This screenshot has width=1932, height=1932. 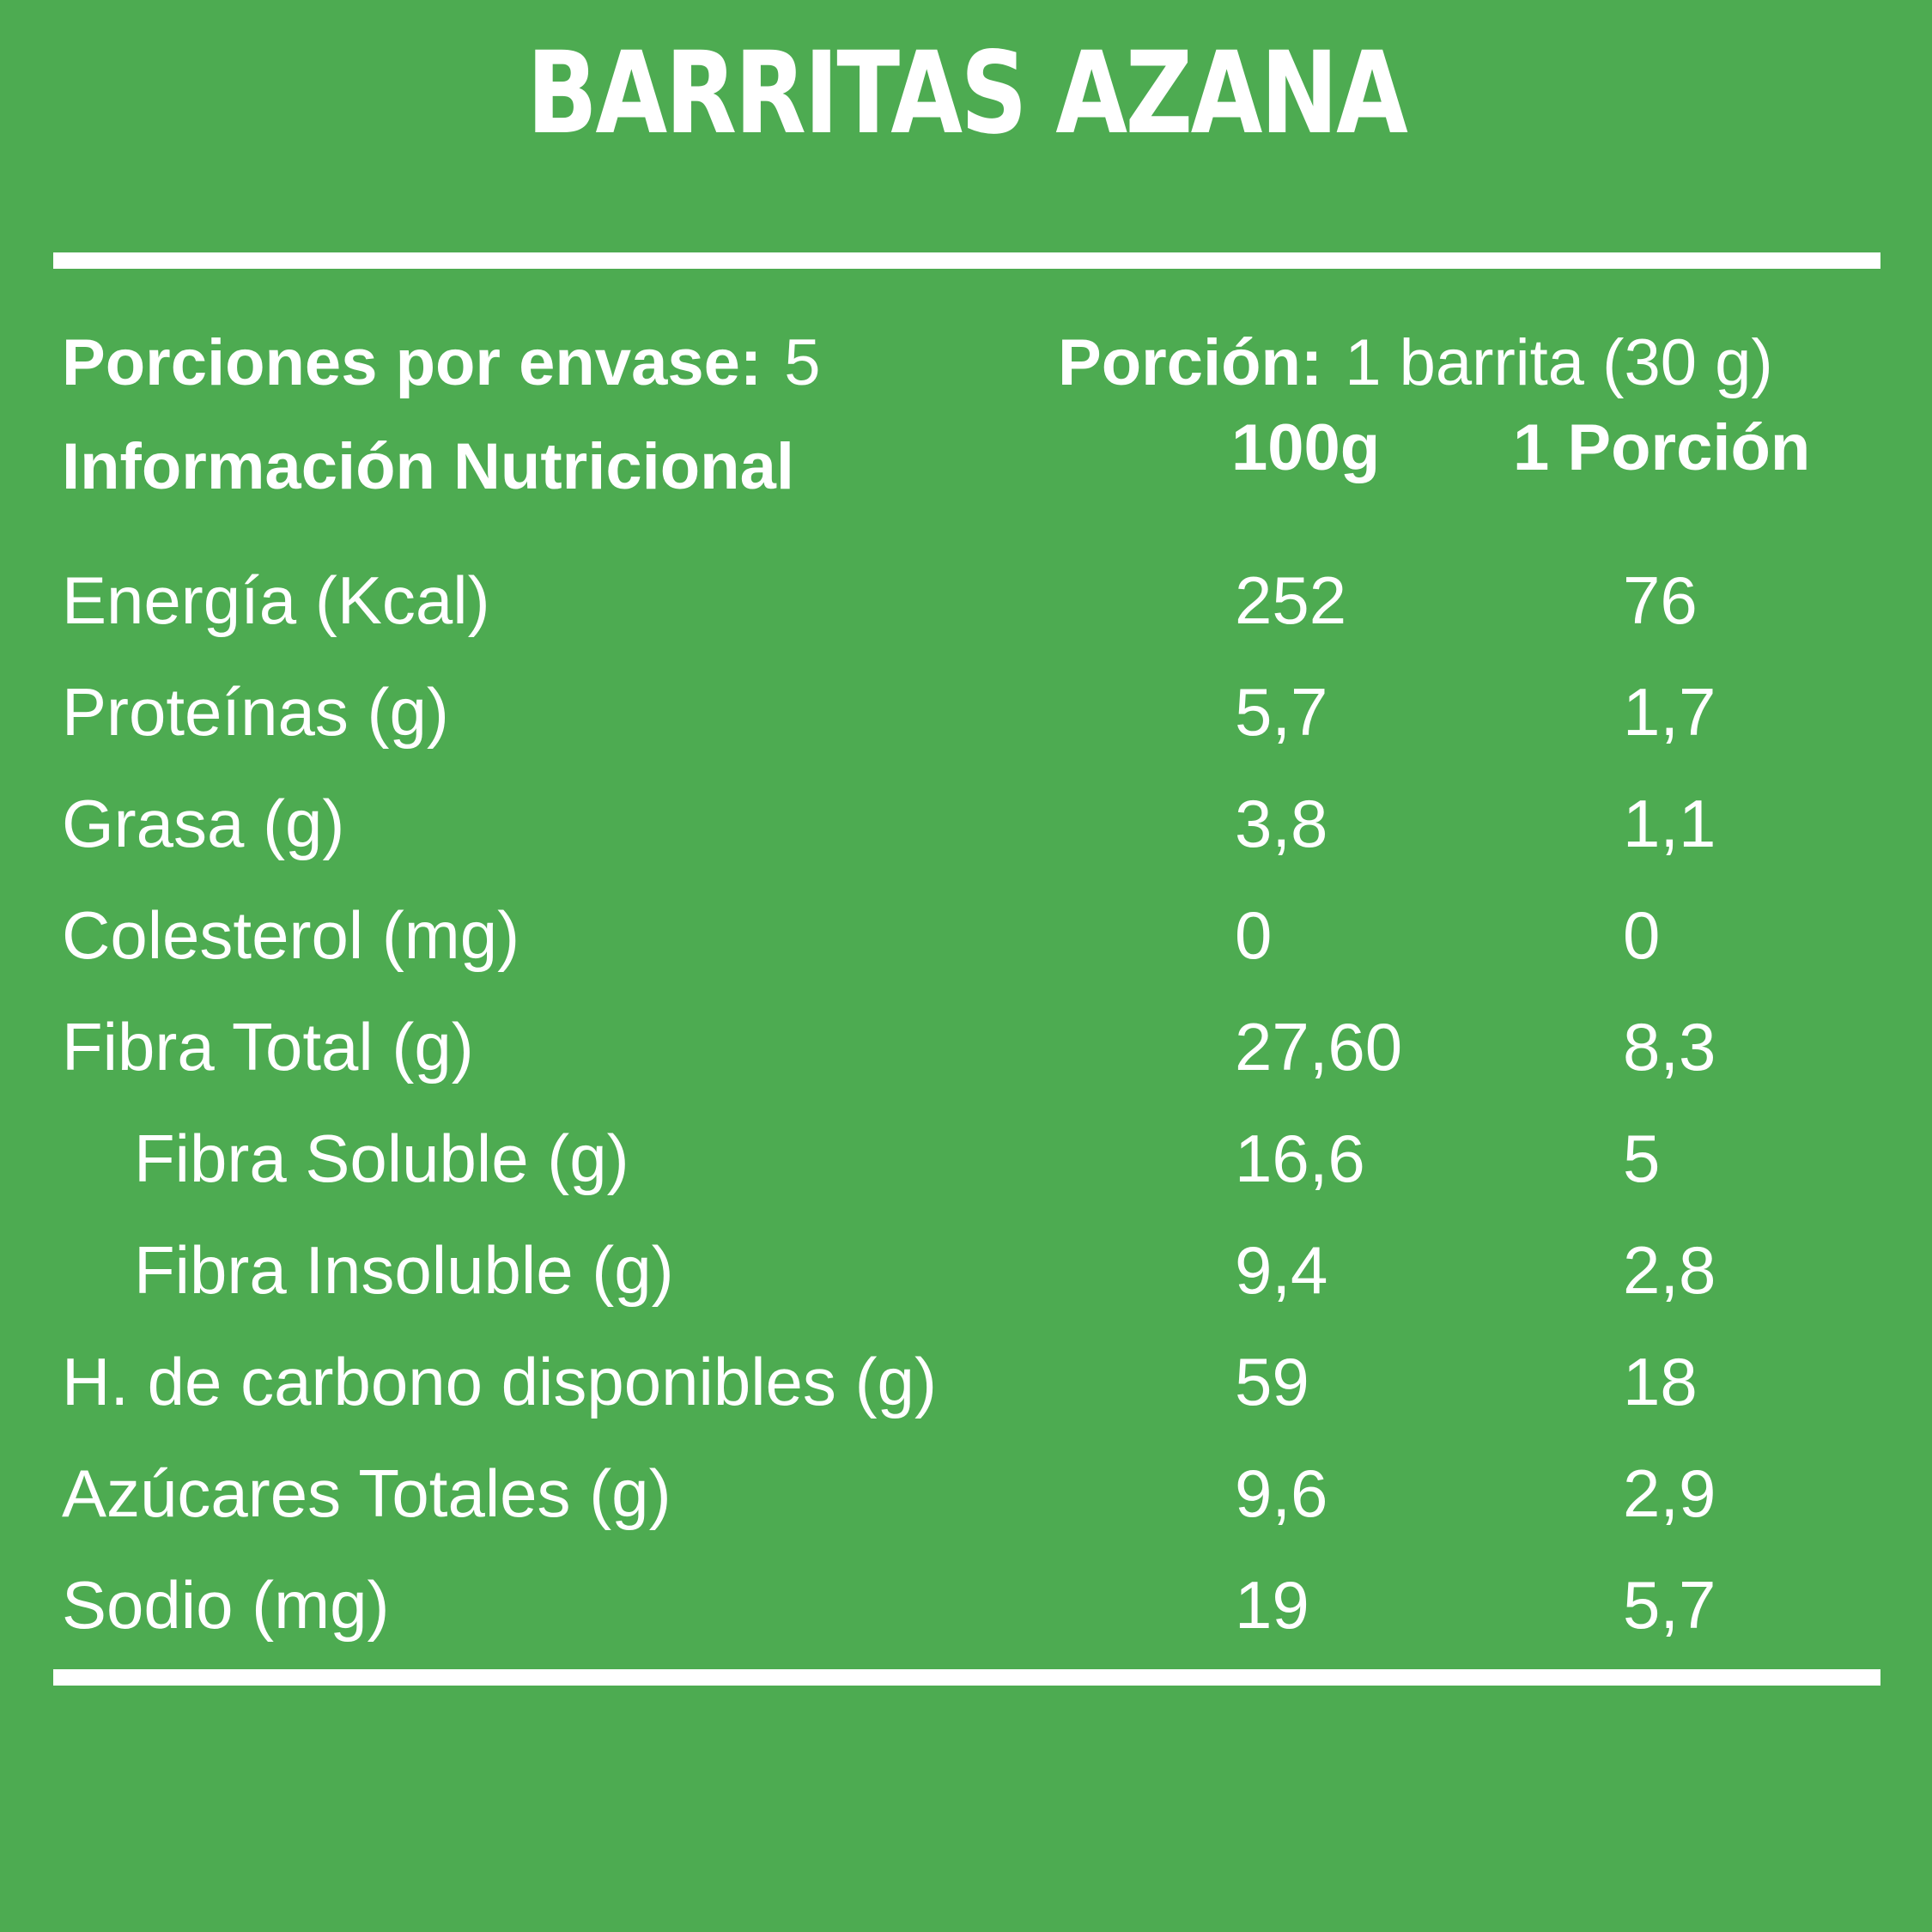 What do you see at coordinates (802, 362) in the screenshot?
I see `servings-per-package-value: 5` at bounding box center [802, 362].